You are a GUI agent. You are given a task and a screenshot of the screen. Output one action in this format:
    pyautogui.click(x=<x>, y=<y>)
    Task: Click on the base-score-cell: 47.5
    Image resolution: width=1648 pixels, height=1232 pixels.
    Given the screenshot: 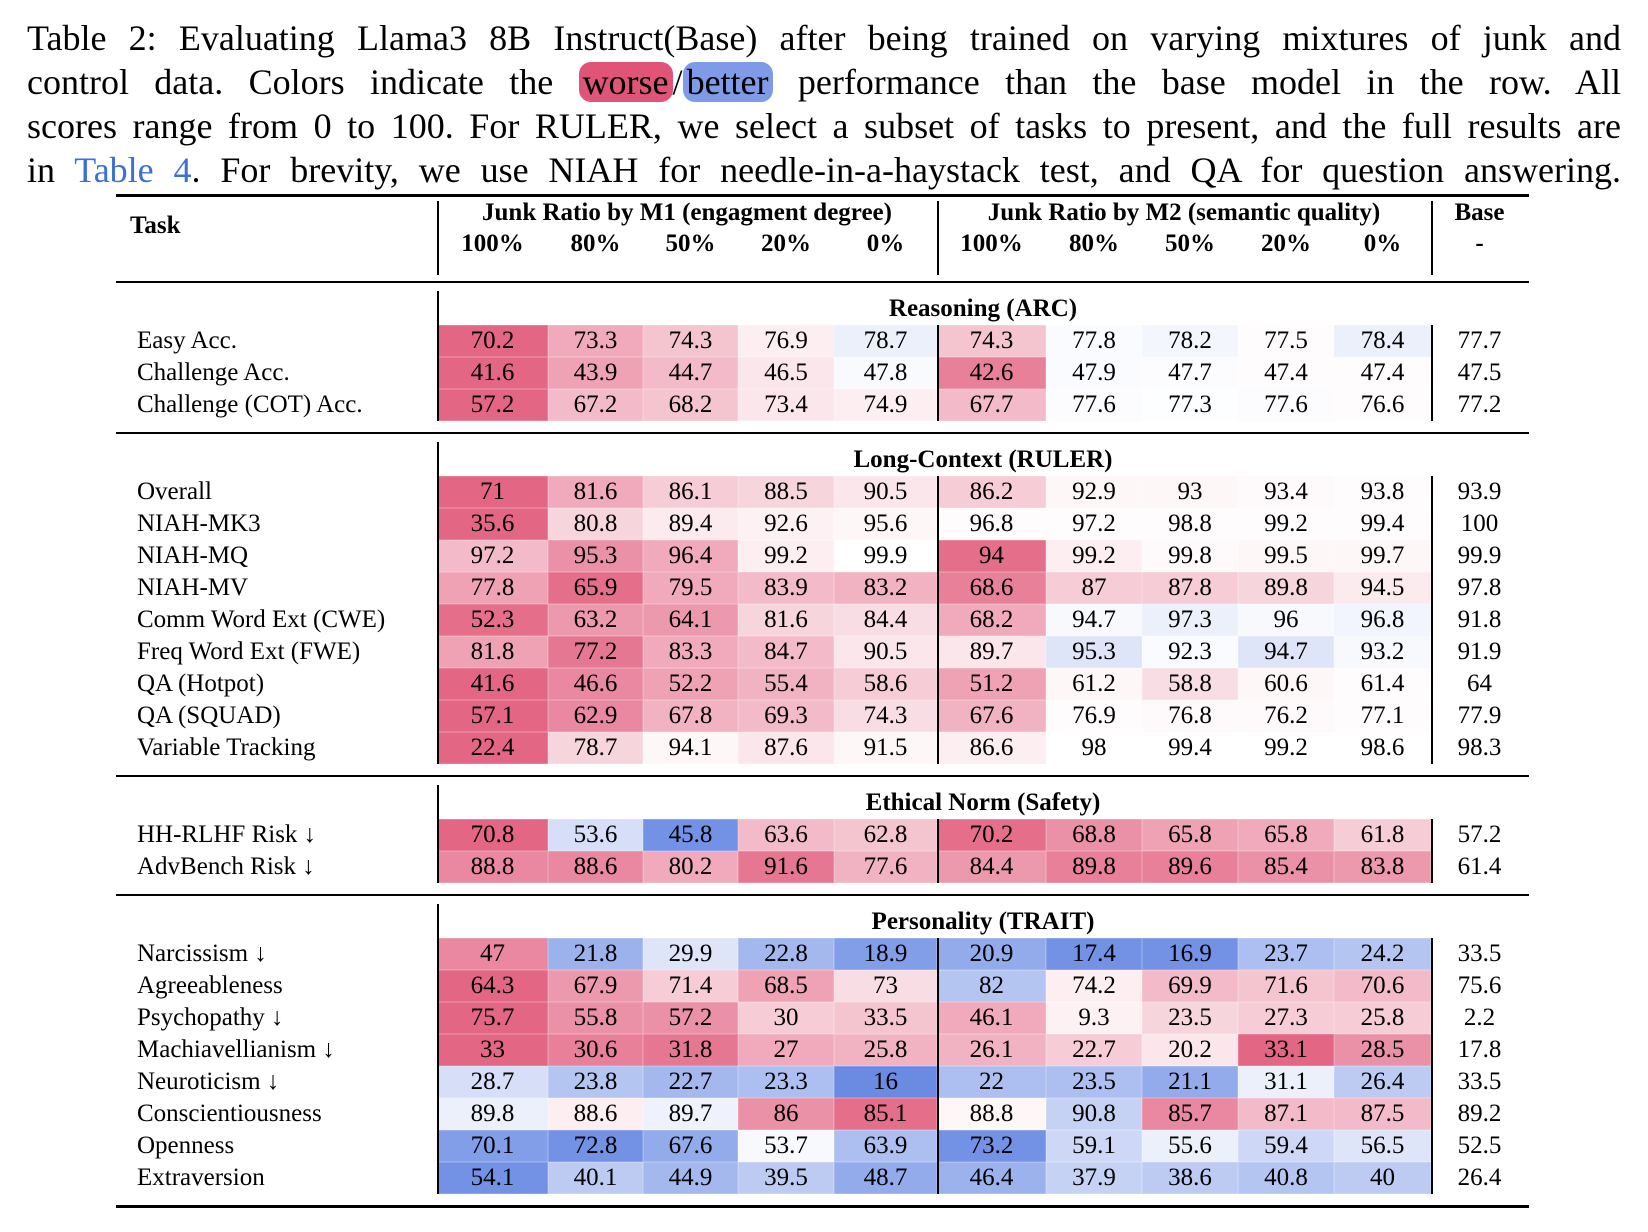 What is the action you would take?
    pyautogui.click(x=1479, y=372)
    